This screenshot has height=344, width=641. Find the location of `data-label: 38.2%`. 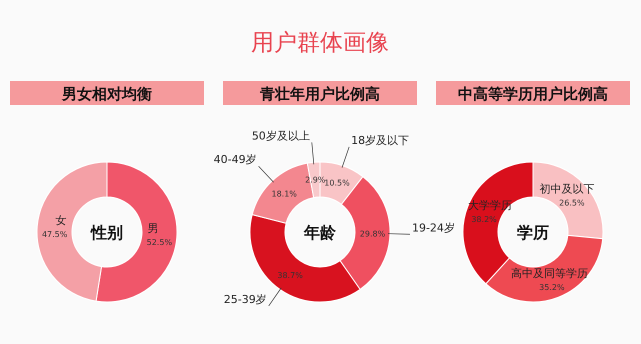

data-label: 38.2% is located at coordinates (484, 219).